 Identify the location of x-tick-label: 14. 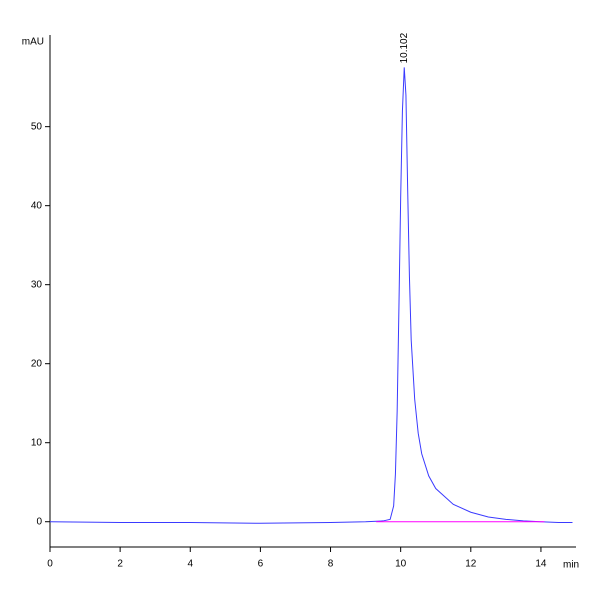
(541, 564).